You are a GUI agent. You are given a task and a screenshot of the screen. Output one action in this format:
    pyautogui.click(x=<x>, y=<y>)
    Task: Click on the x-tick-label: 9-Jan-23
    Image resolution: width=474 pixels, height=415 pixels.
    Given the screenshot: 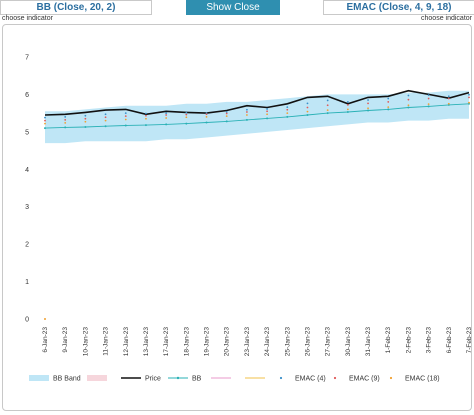 What is the action you would take?
    pyautogui.click(x=65, y=340)
    